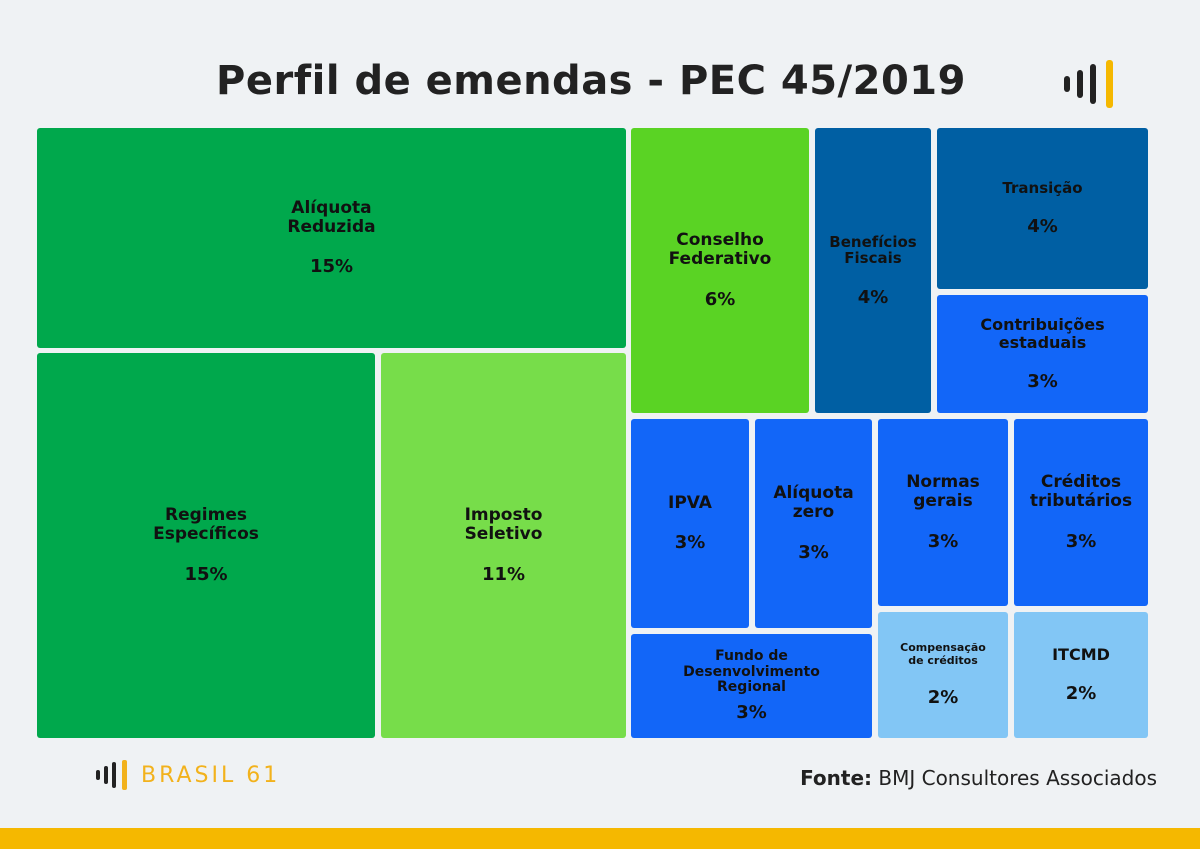 This screenshot has width=1200, height=849. Describe the element at coordinates (1042, 187) in the screenshot. I see `tile-label: Transição` at that location.